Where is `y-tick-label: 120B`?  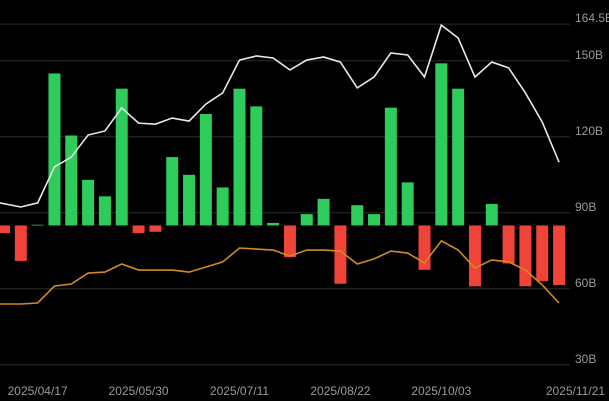
y-tick-label: 120B is located at coordinates (589, 131).